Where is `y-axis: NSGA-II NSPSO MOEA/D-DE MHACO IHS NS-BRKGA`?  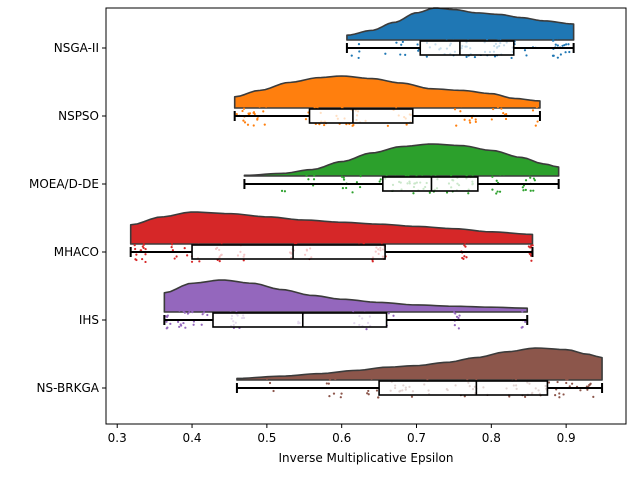 y-axis: NSGA-II NSPSO MOEA/D-DE MHACO IHS NS-BRKGA is located at coordinates (67, 218).